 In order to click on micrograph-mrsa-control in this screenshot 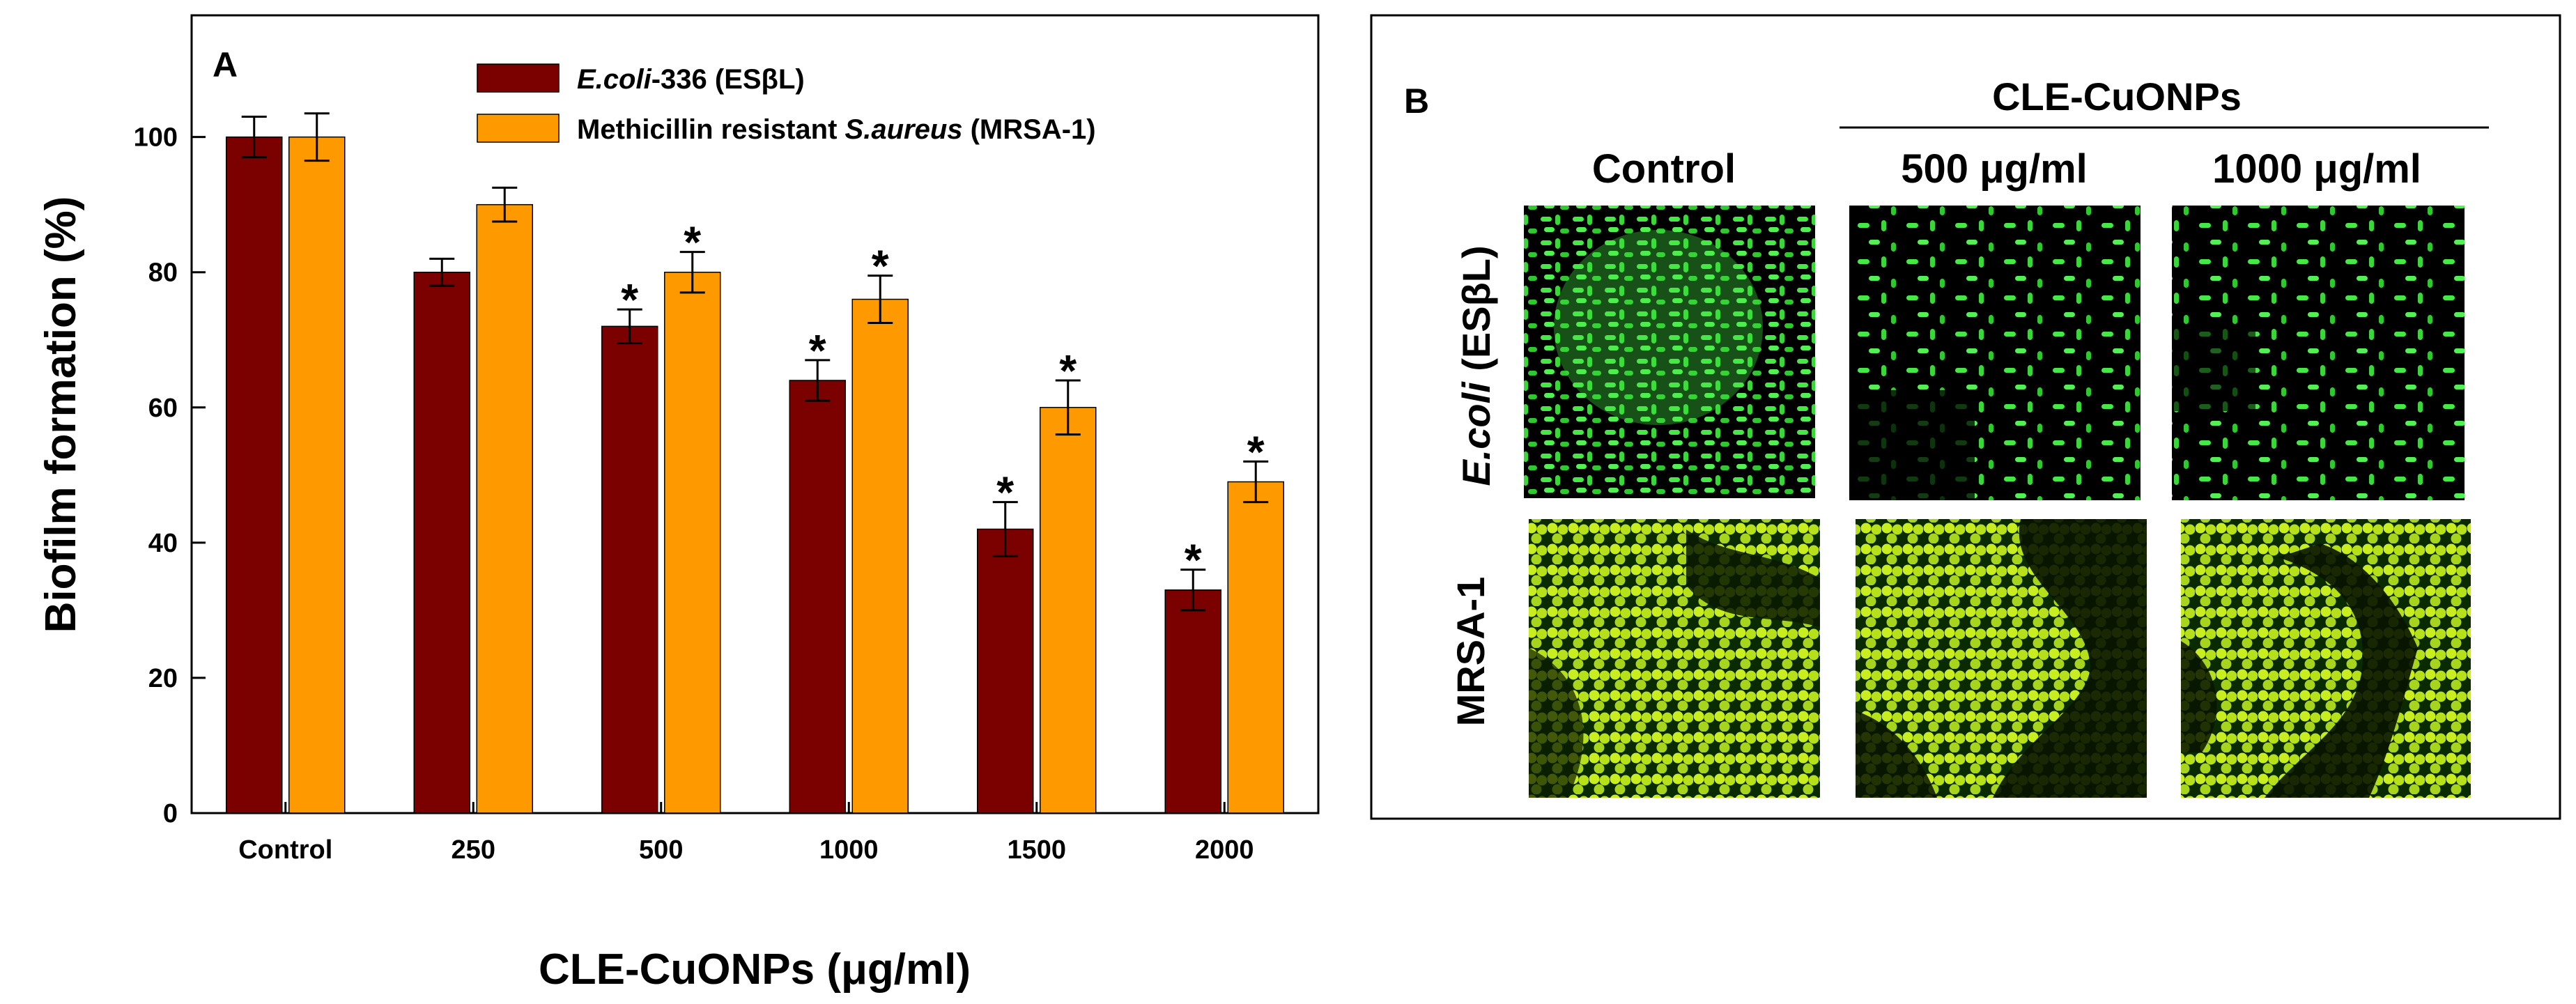, I will do `click(1674, 658)`.